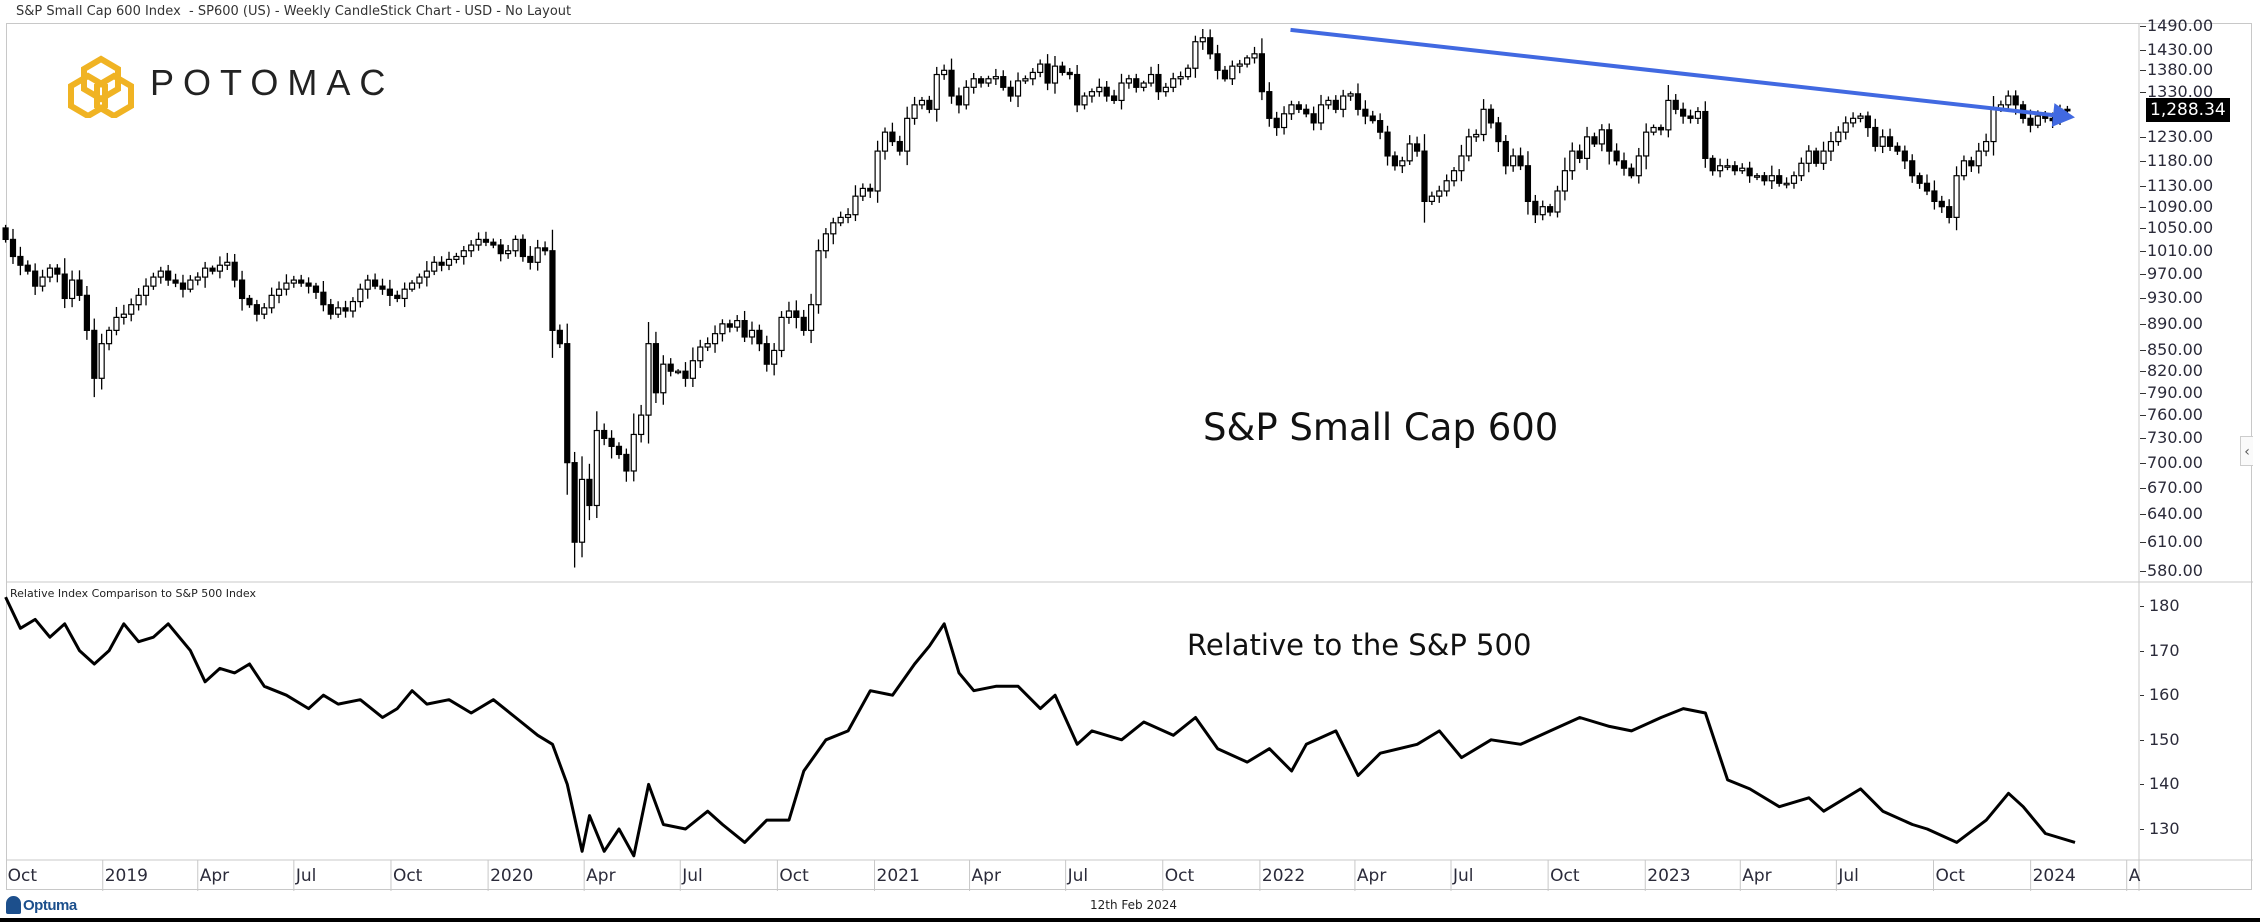  Describe the element at coordinates (1950, 876) in the screenshot. I see `date-tick-label: Oct` at that location.